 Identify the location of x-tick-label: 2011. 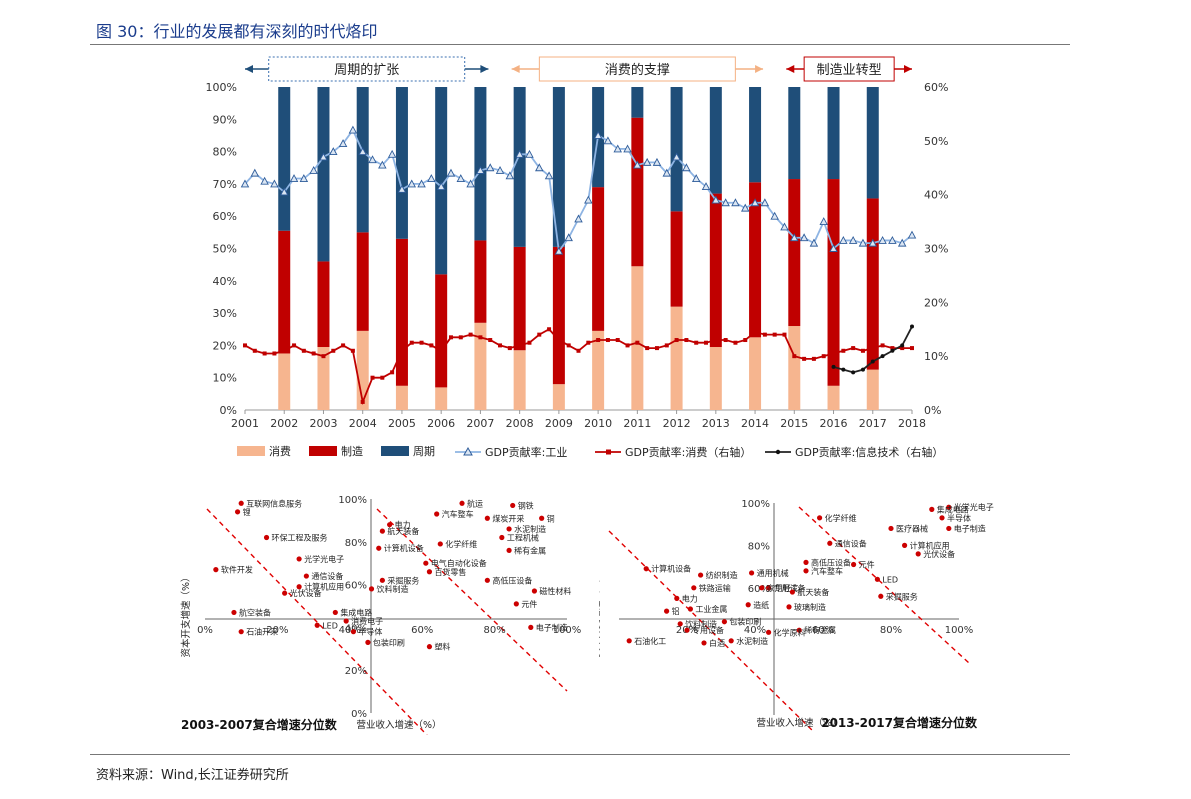
(637, 423).